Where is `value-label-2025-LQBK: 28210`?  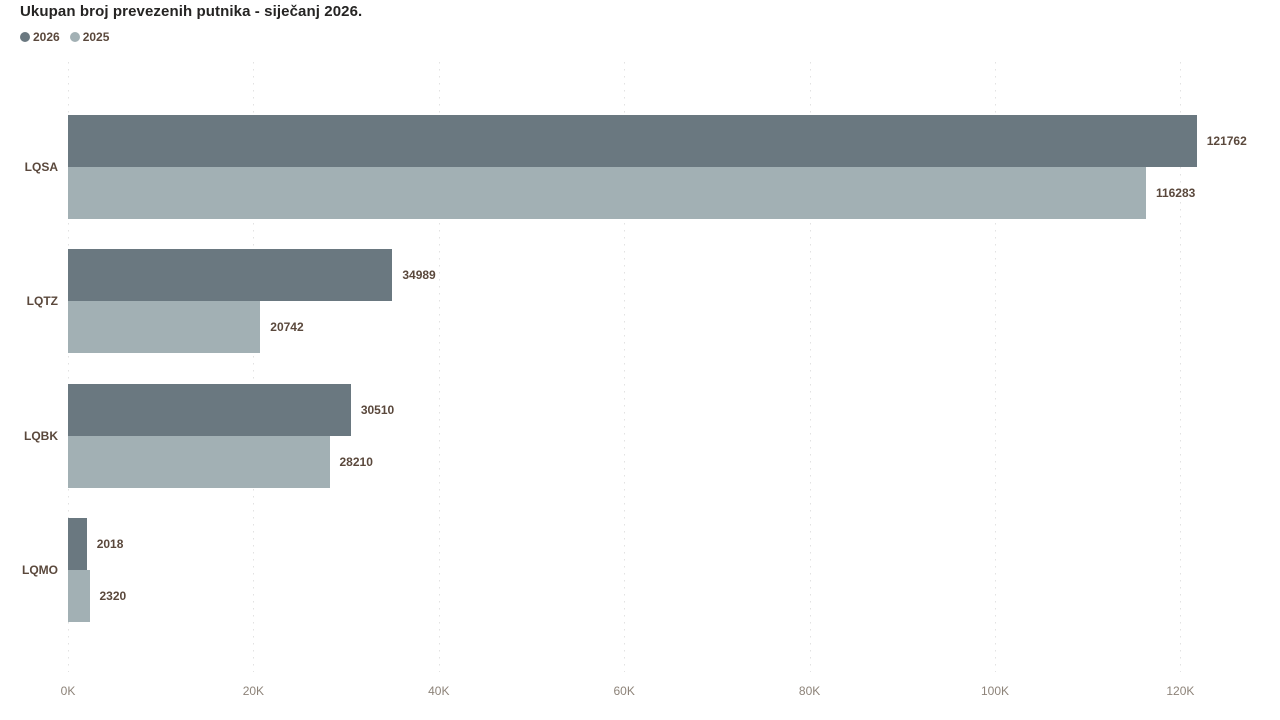 value-label-2025-LQBK: 28210 is located at coordinates (356, 461).